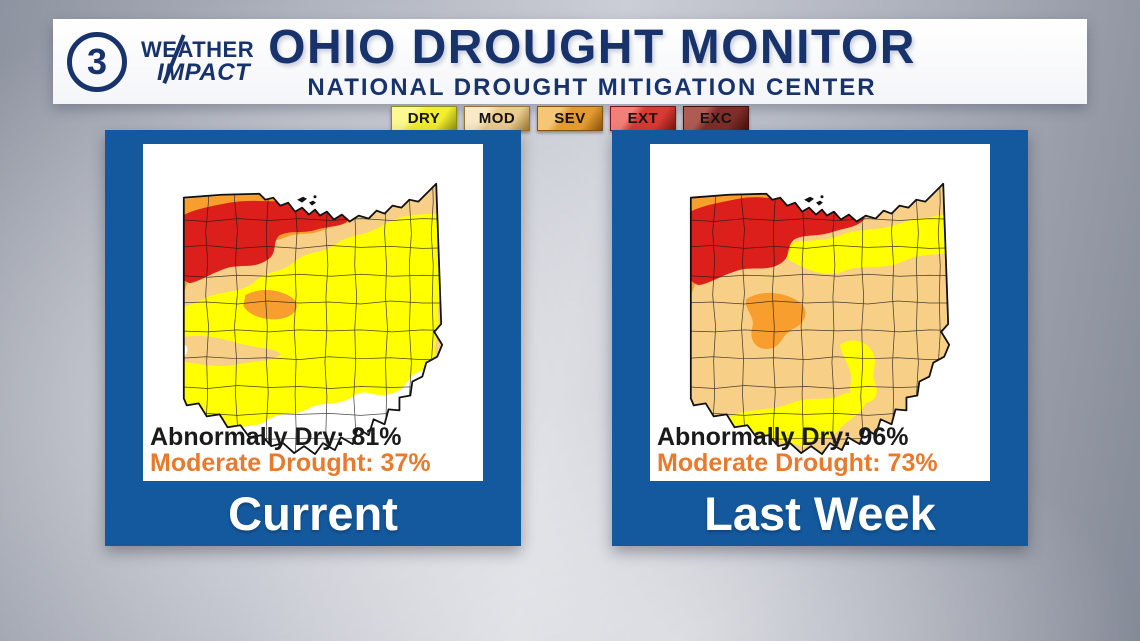 The height and width of the screenshot is (641, 1140). I want to click on legend-chip-mod: MOD, so click(497, 118).